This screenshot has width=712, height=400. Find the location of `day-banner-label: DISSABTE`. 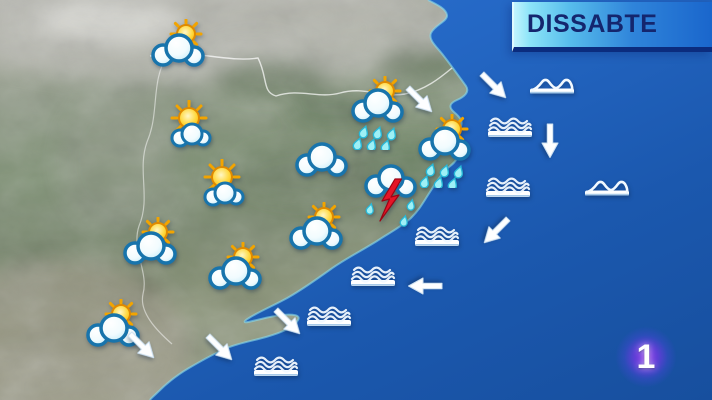

day-banner-label: DISSABTE is located at coordinates (592, 24).